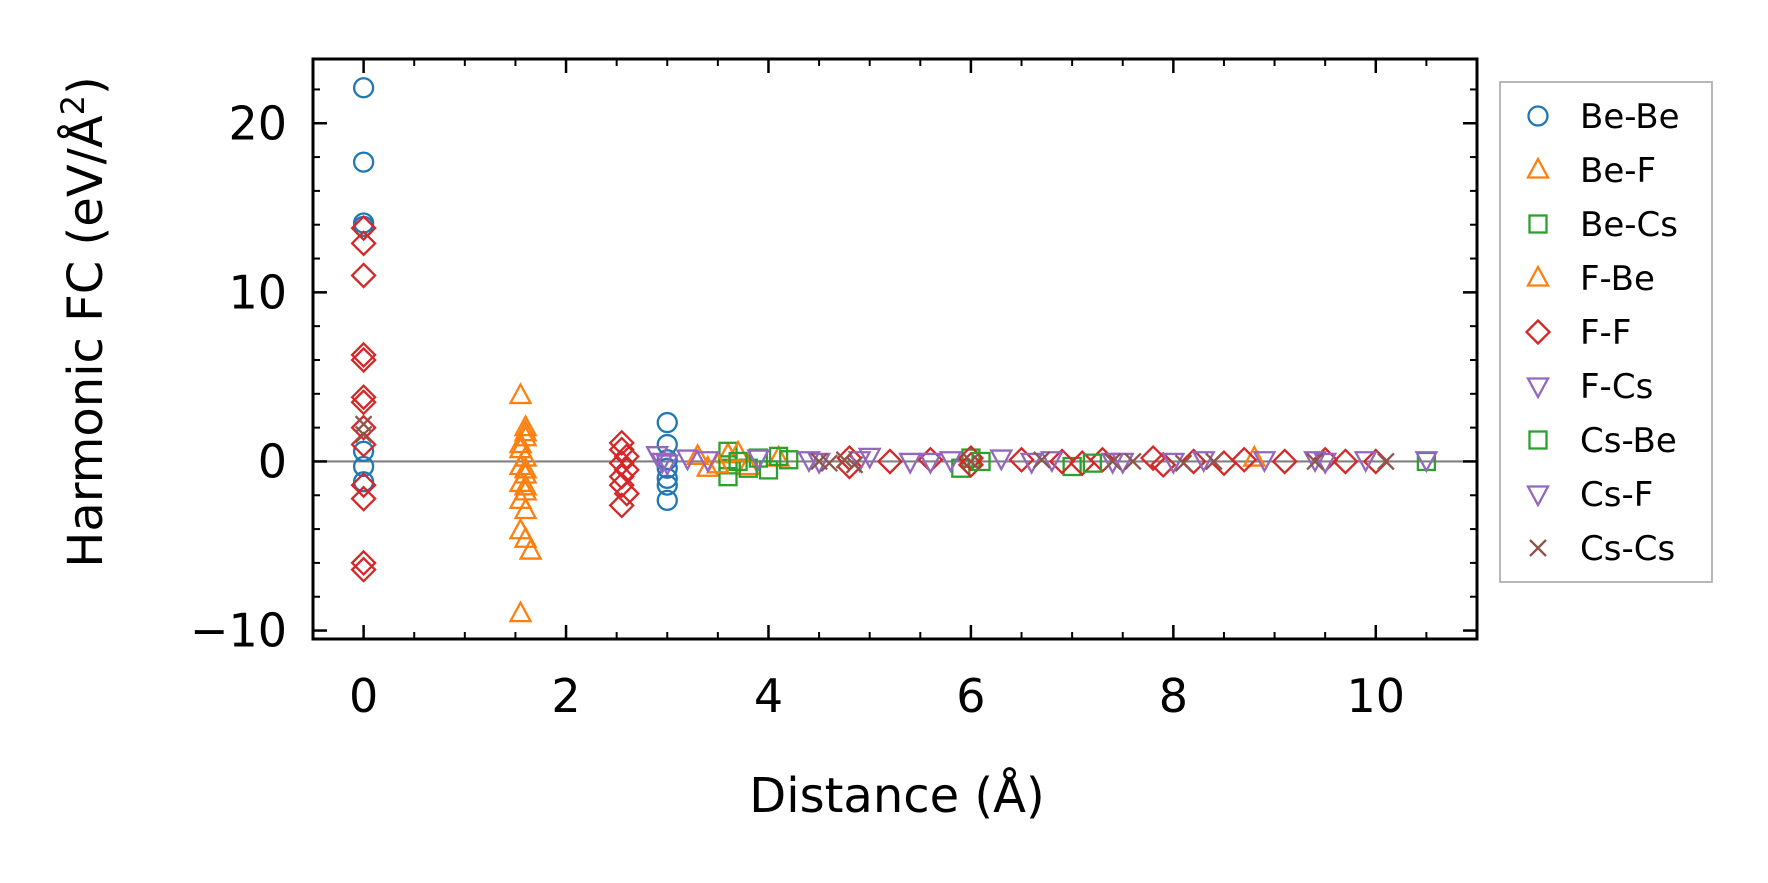 The height and width of the screenshot is (883, 1768). I want to click on legend-label: F-Be, so click(1617, 279).